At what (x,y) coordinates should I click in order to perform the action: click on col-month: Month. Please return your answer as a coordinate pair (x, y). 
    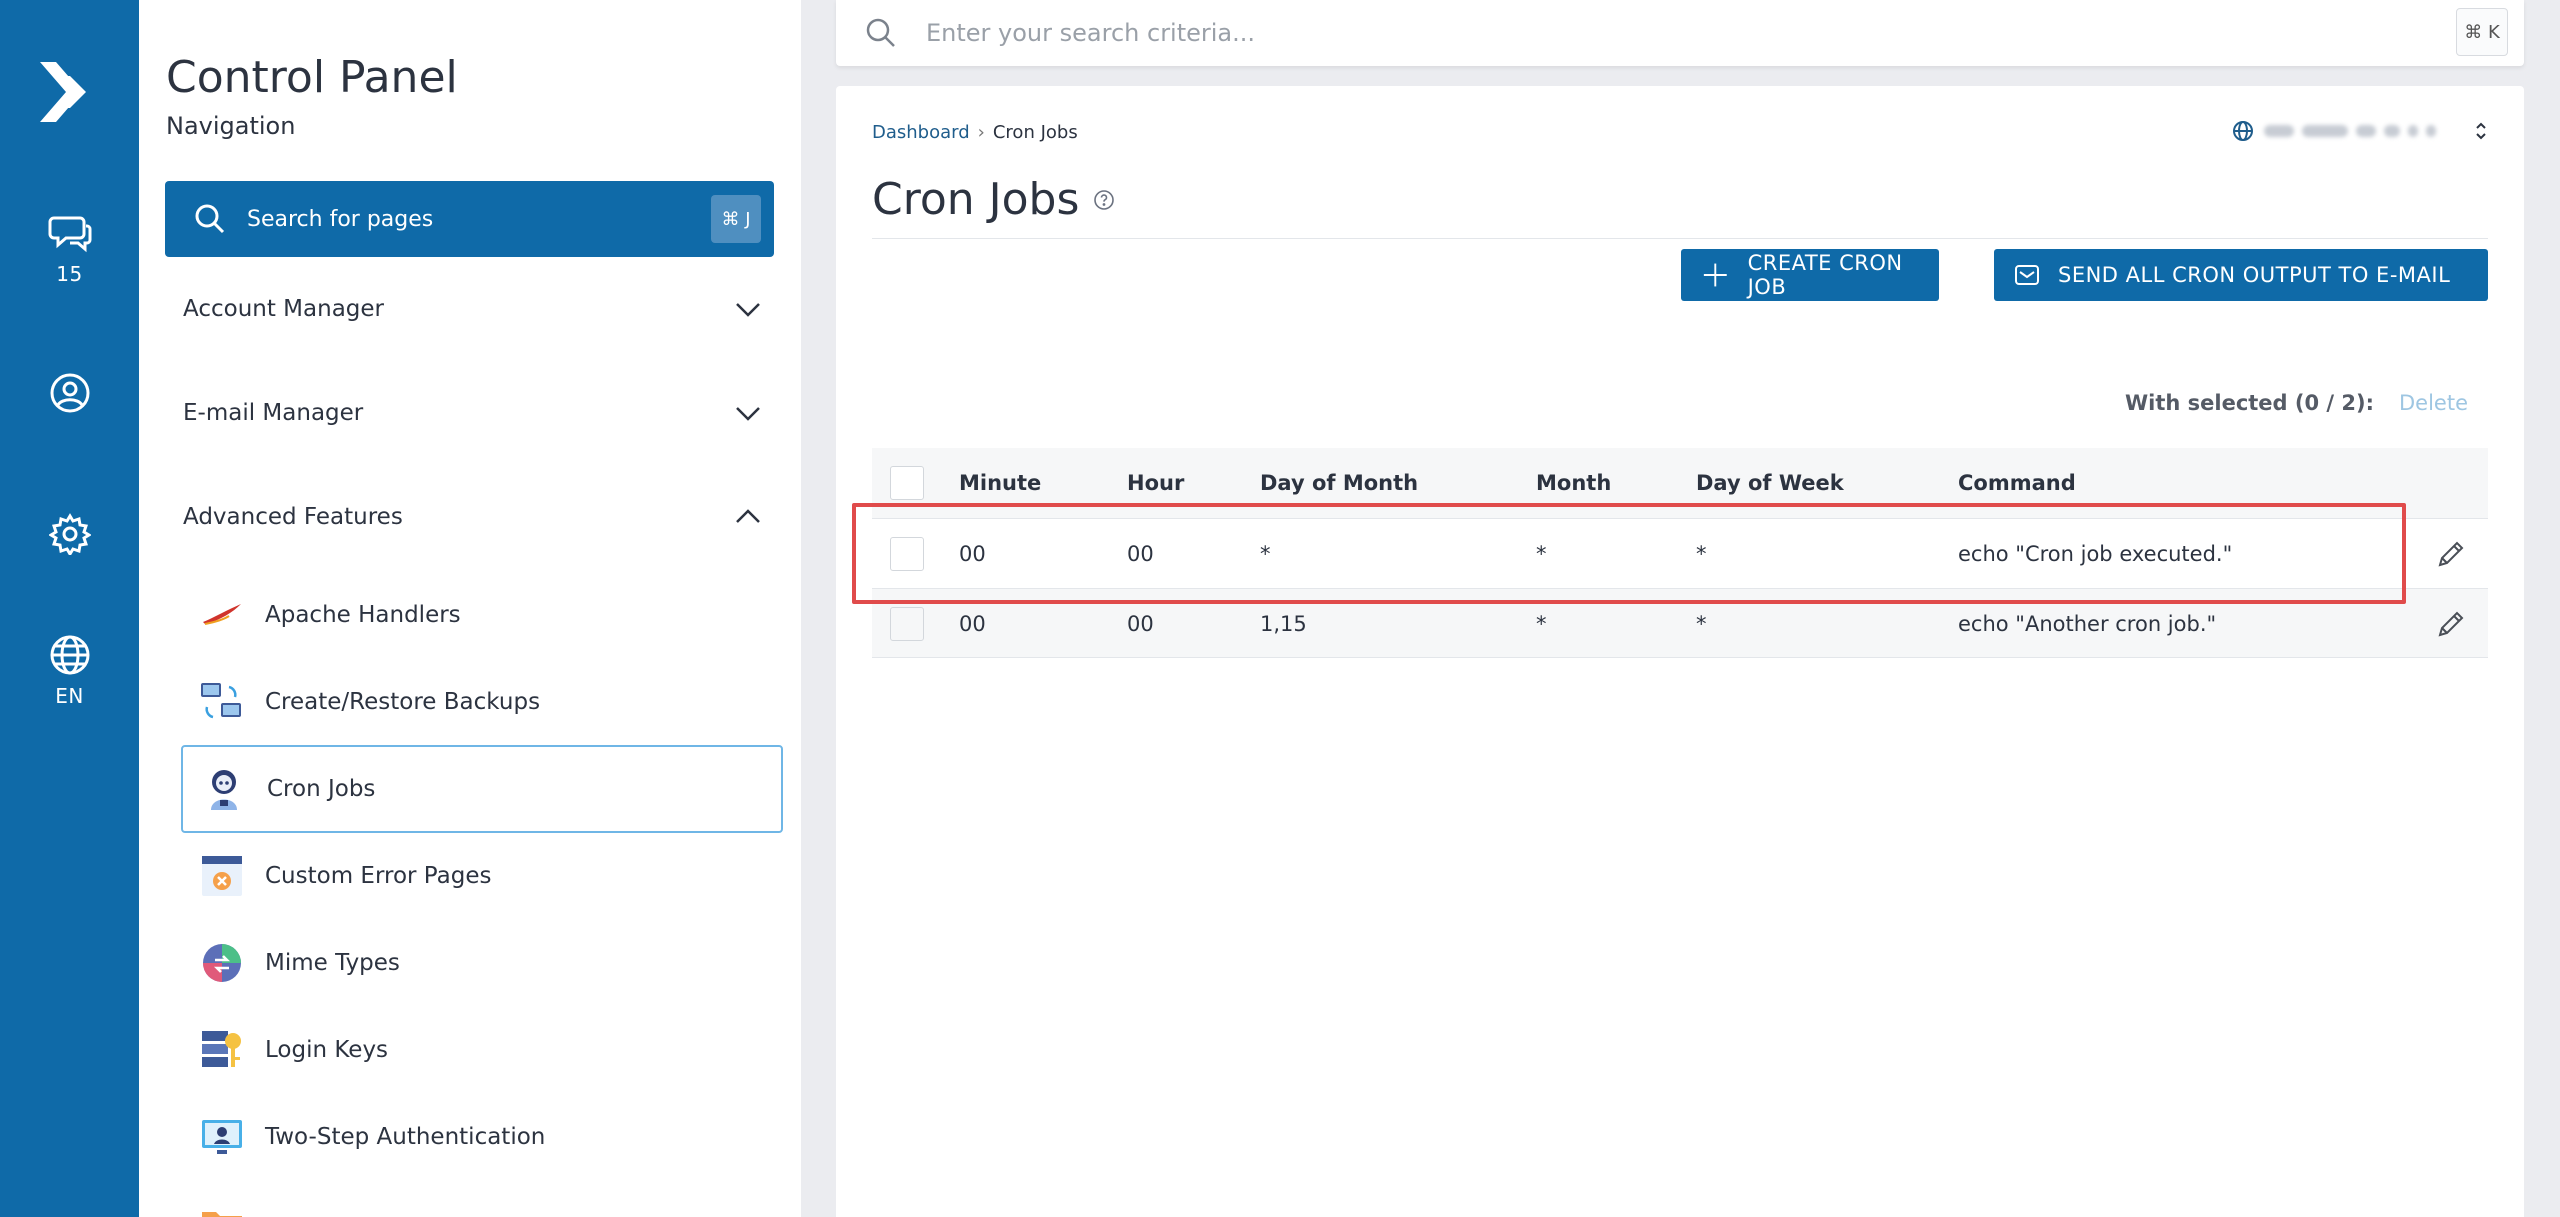
    Looking at the image, I should click on (1574, 483).